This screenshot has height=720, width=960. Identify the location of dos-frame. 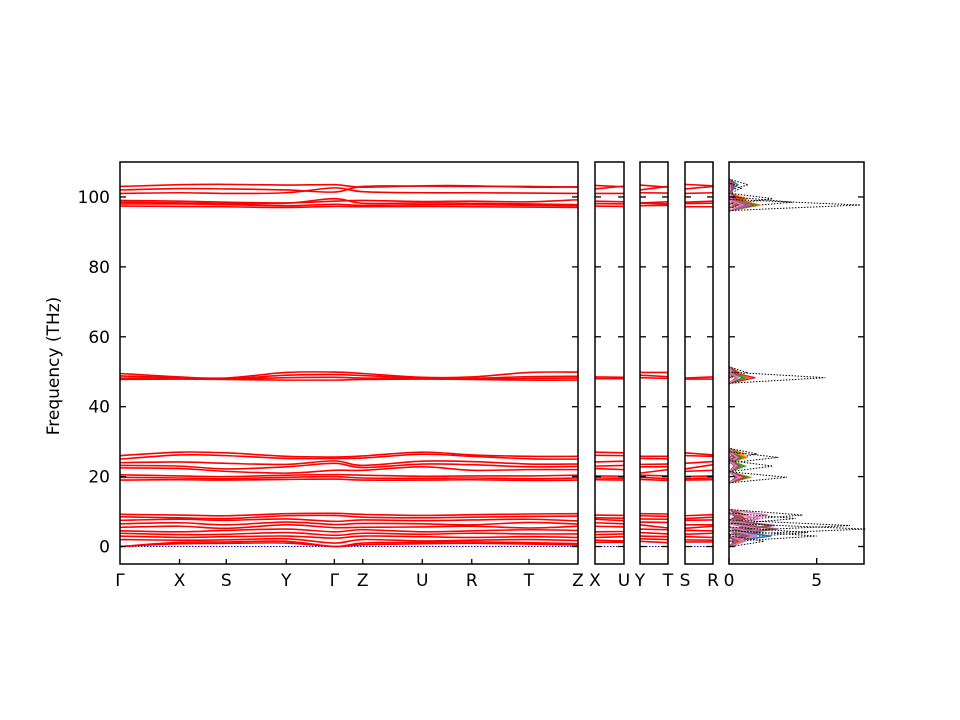
(796, 363).